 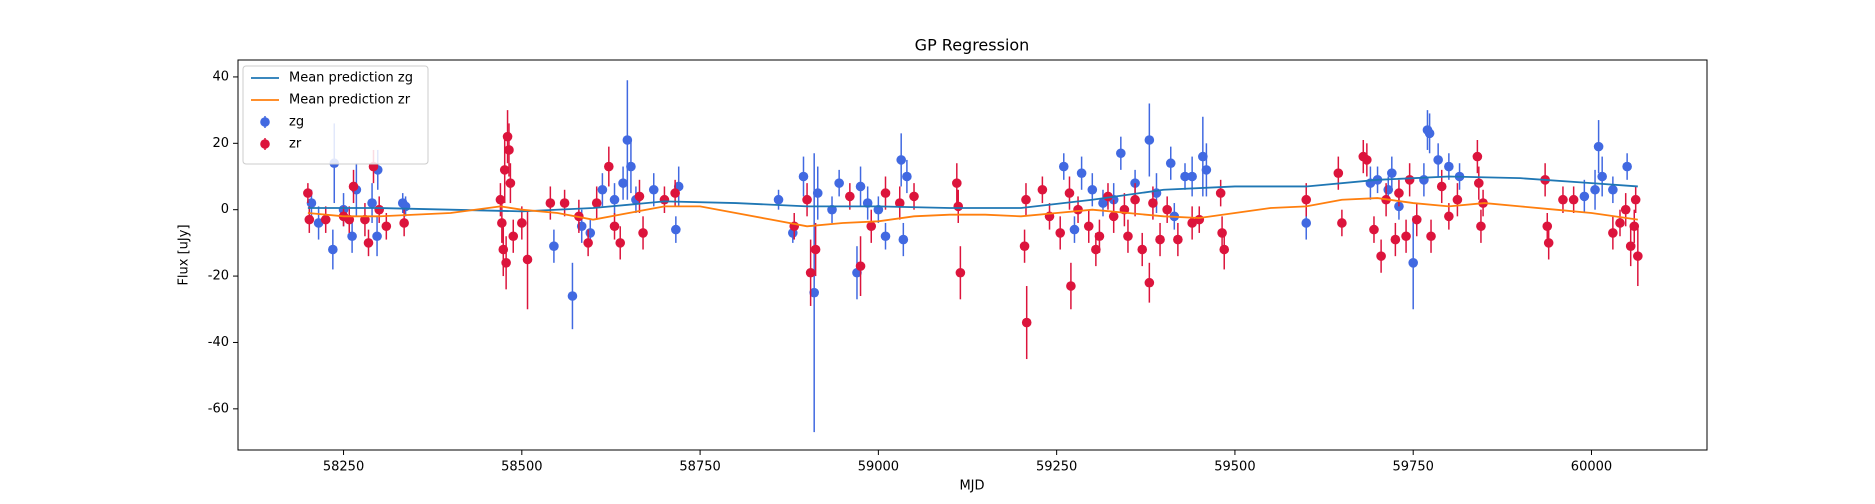 I want to click on y-tick-label: 40, so click(x=220, y=76).